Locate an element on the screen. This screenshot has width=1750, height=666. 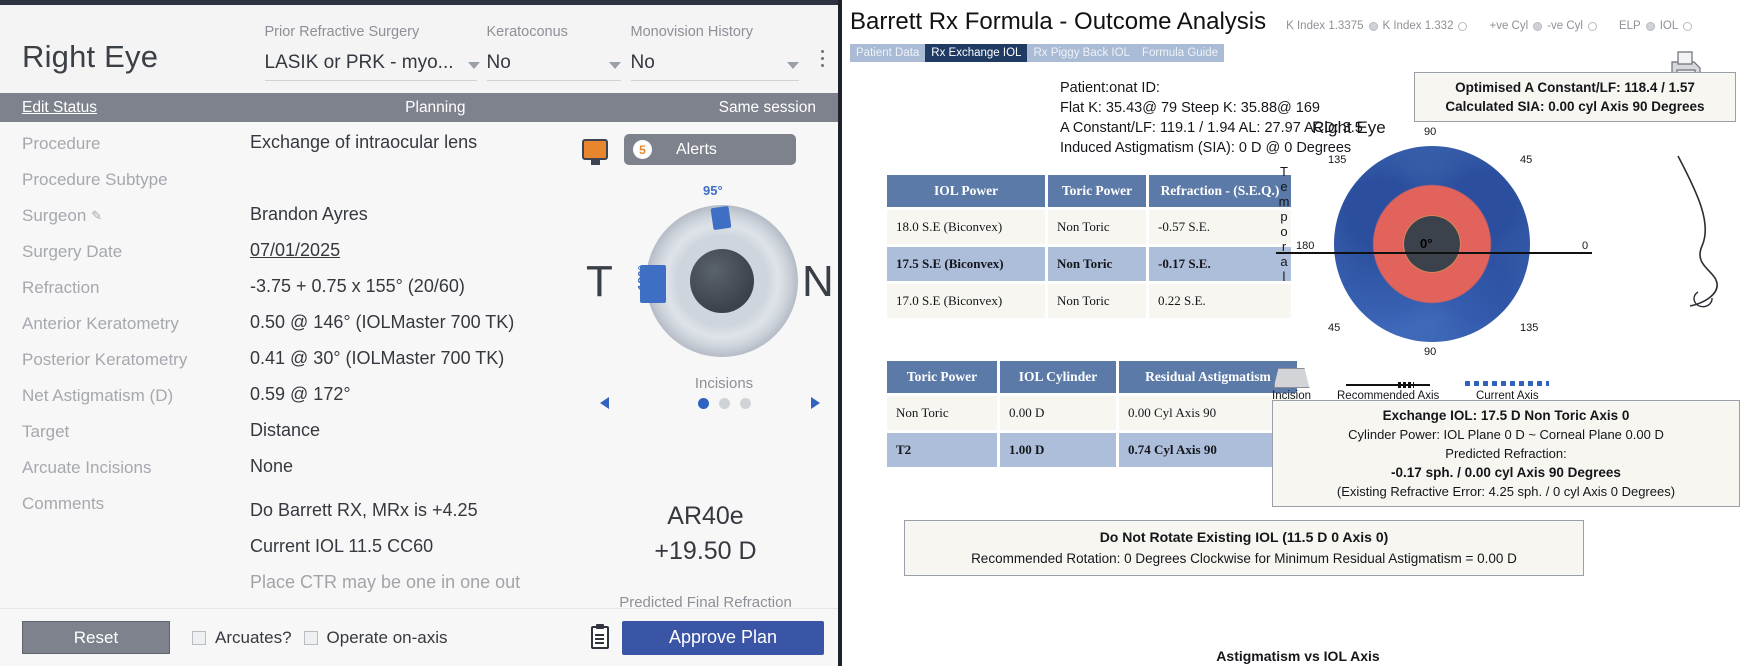
next-arrow-icon is located at coordinates (815, 403).